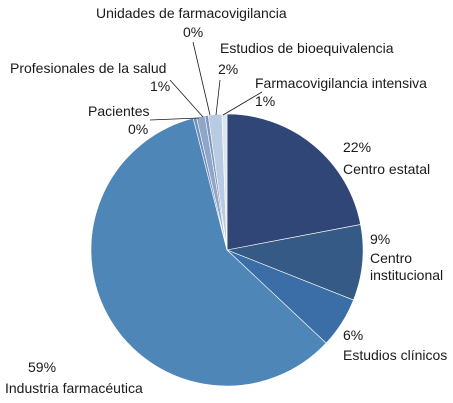 The height and width of the screenshot is (403, 453). Describe the element at coordinates (228, 69) in the screenshot. I see `slice-percent-label: 2%` at that location.